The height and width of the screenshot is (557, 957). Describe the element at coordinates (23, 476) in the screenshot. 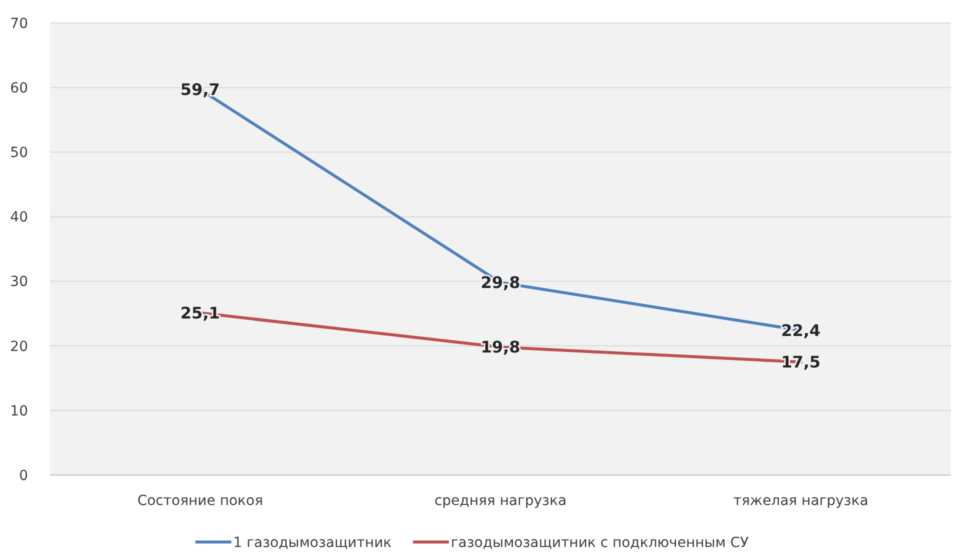

I see `y-tick-label: 0` at that location.